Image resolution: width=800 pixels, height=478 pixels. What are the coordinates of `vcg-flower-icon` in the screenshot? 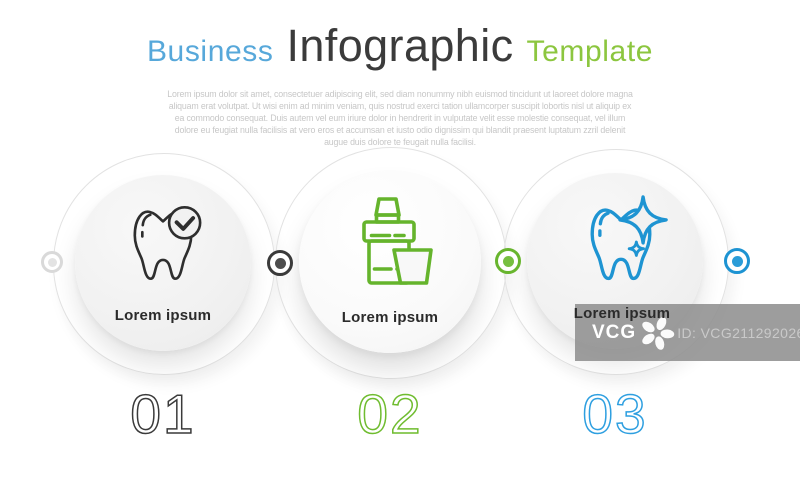 It's located at (658, 333).